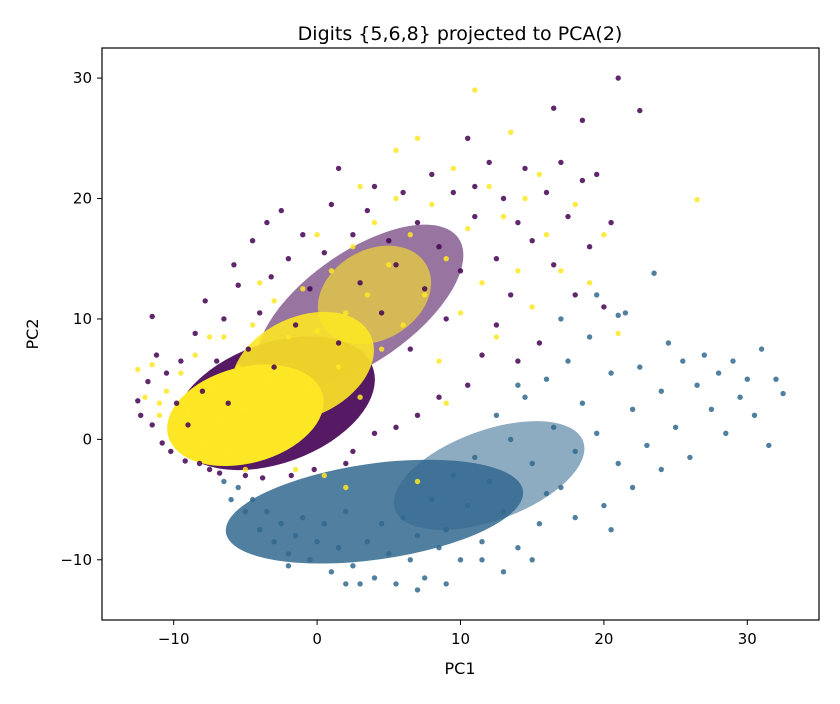  Describe the element at coordinates (81, 319) in the screenshot. I see `y-axis-ticks: −10 0 10 20 30` at that location.